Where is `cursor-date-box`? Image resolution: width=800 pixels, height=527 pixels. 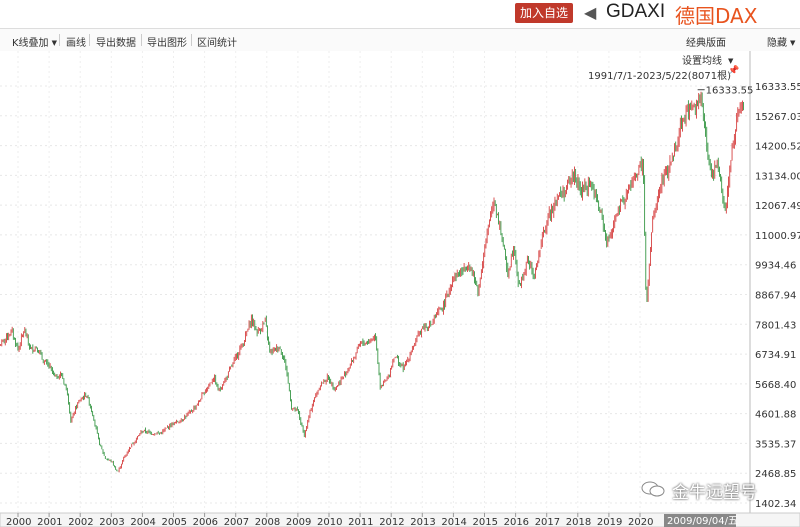 cursor-date-box is located at coordinates (700, 520).